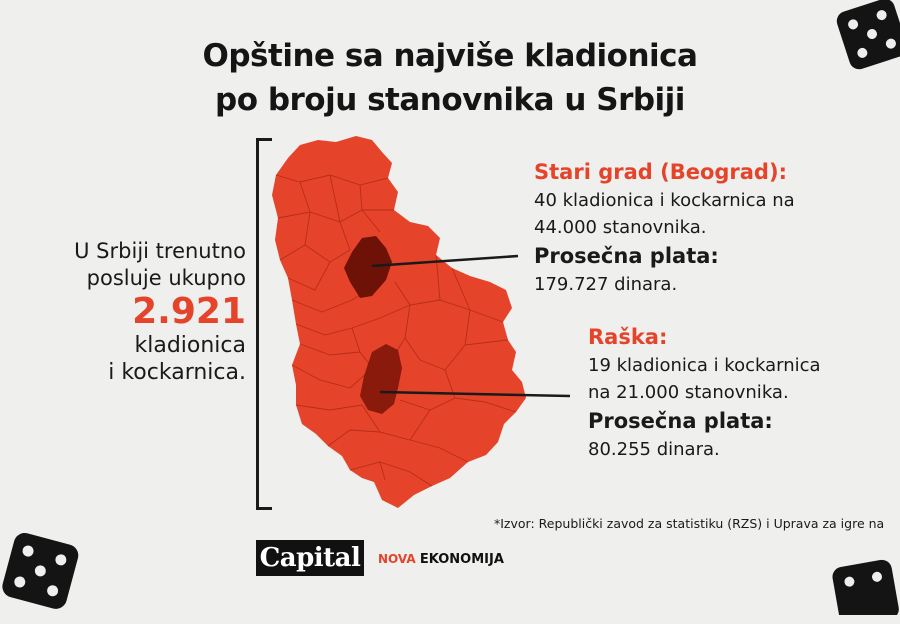 The image size is (900, 624). I want to click on raska-salary-value: 80.255 dinara., so click(654, 449).